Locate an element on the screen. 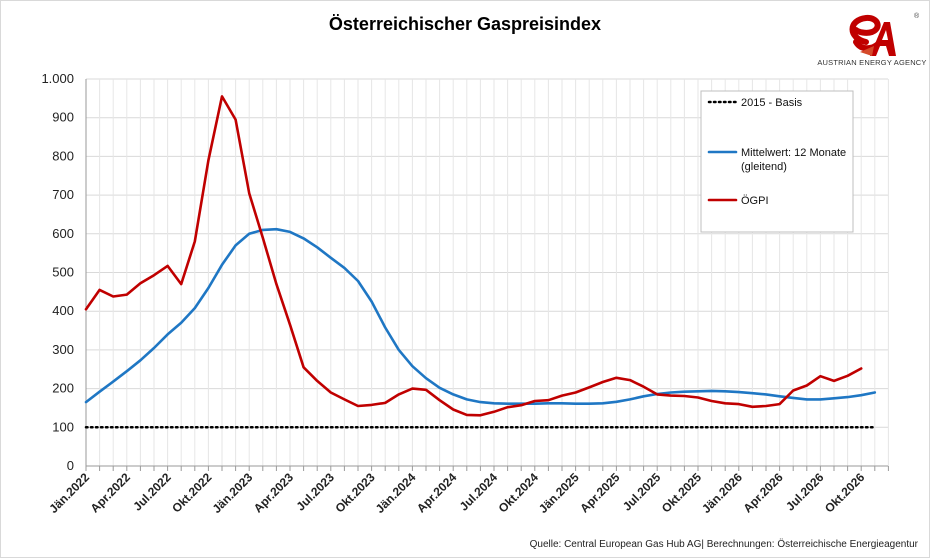 The height and width of the screenshot is (558, 930). chart-title: Österreichischer Gaspreisindex is located at coordinates (465, 24).